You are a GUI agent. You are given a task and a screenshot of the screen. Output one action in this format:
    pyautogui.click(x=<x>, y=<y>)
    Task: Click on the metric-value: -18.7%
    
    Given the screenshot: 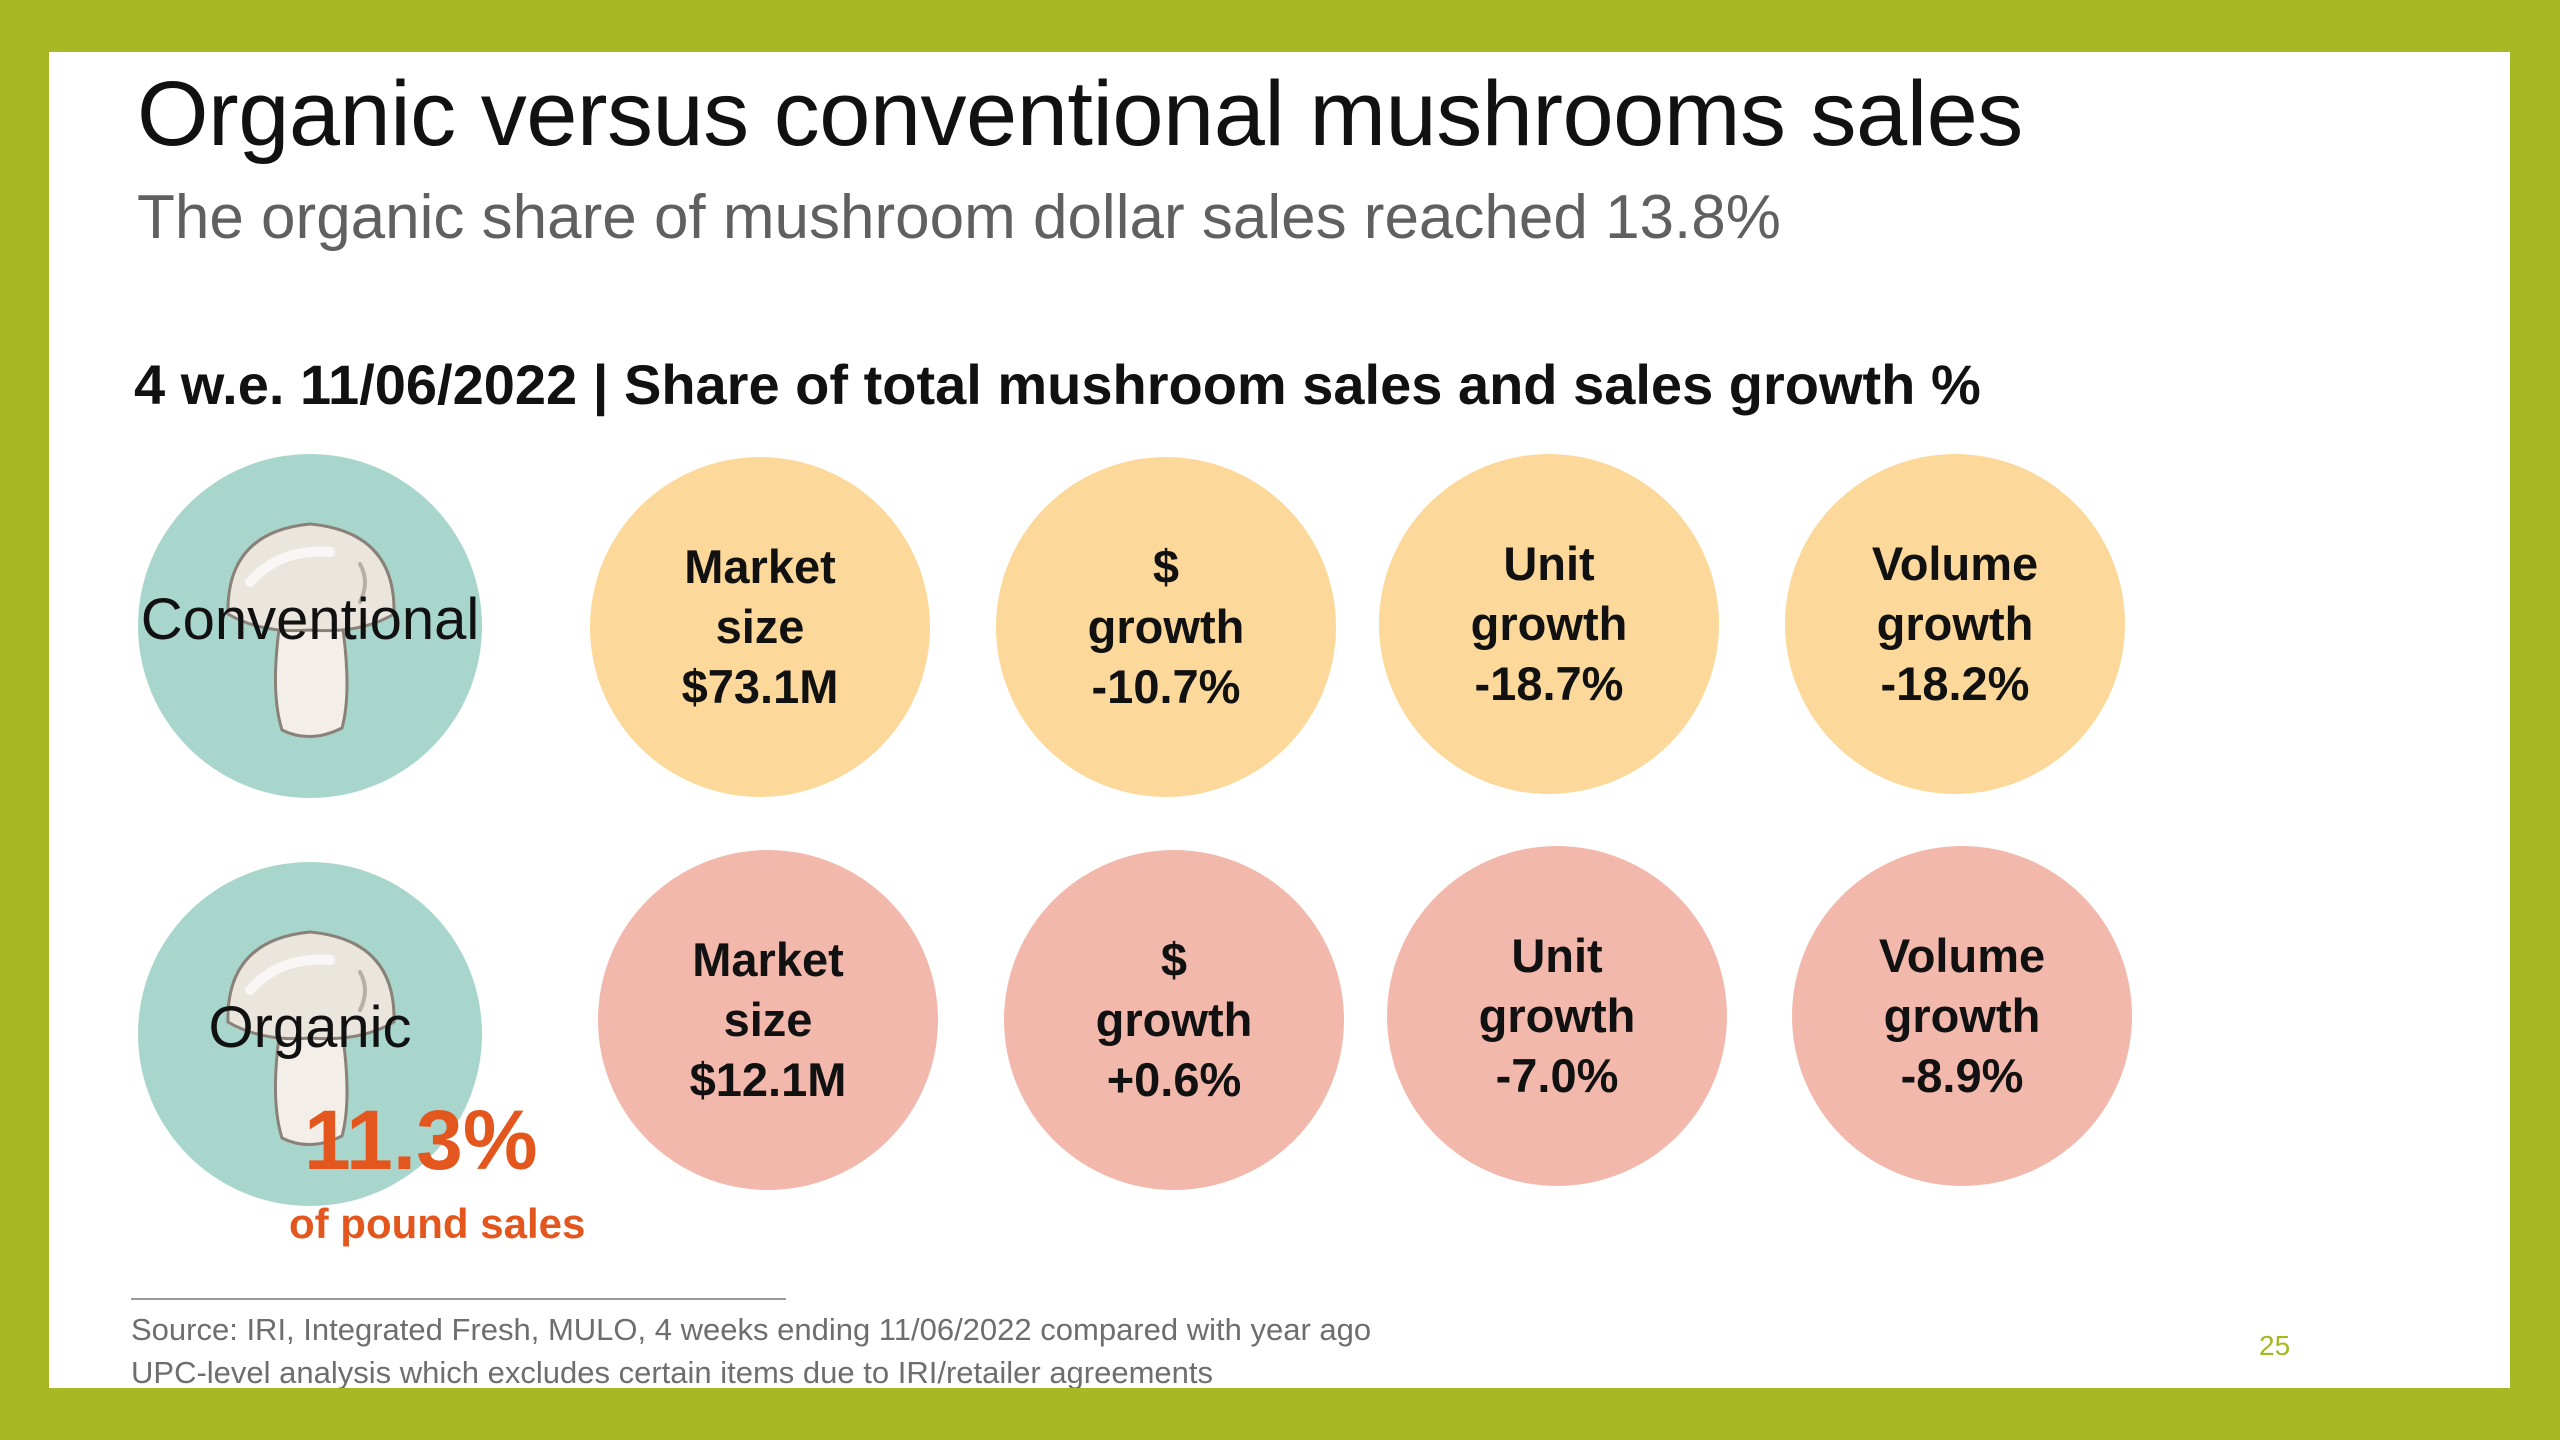 What is the action you would take?
    pyautogui.click(x=1549, y=683)
    